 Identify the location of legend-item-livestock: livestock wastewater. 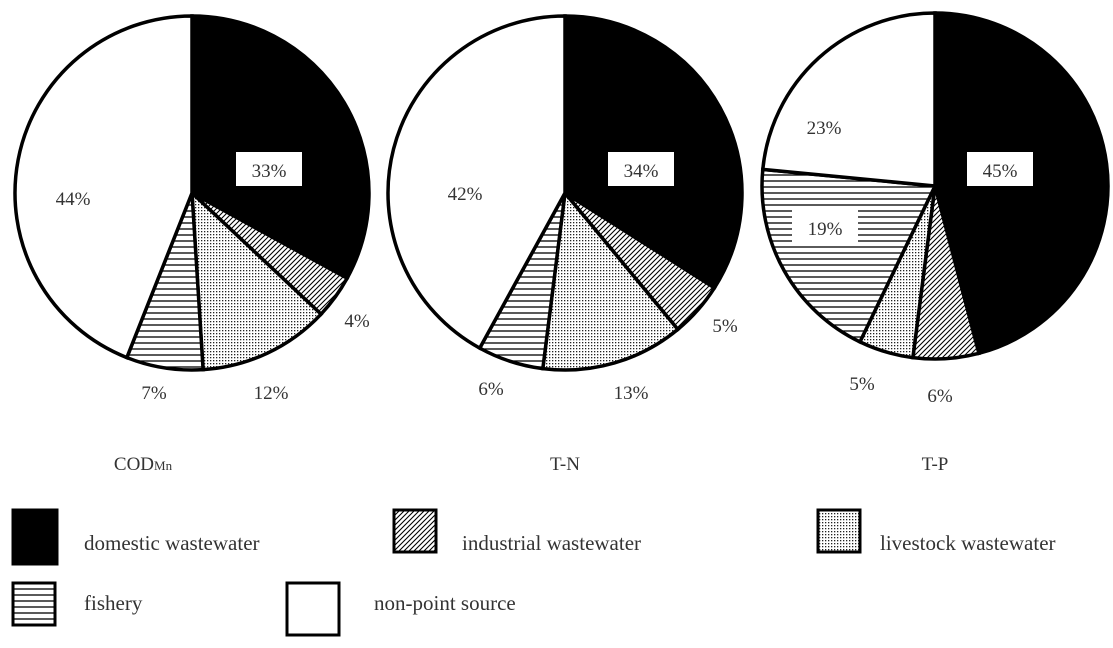
(936, 531).